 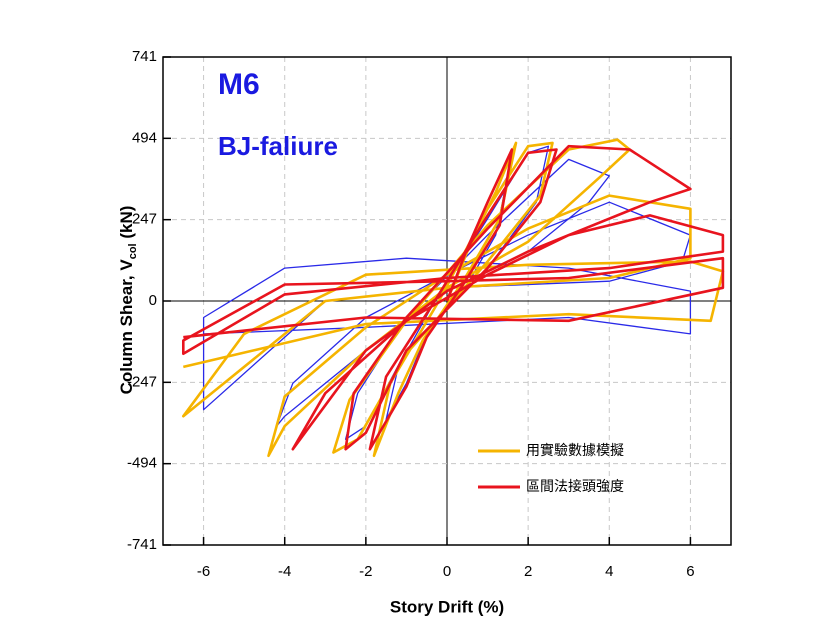 I want to click on y-tick-label: 741, so click(x=144, y=56).